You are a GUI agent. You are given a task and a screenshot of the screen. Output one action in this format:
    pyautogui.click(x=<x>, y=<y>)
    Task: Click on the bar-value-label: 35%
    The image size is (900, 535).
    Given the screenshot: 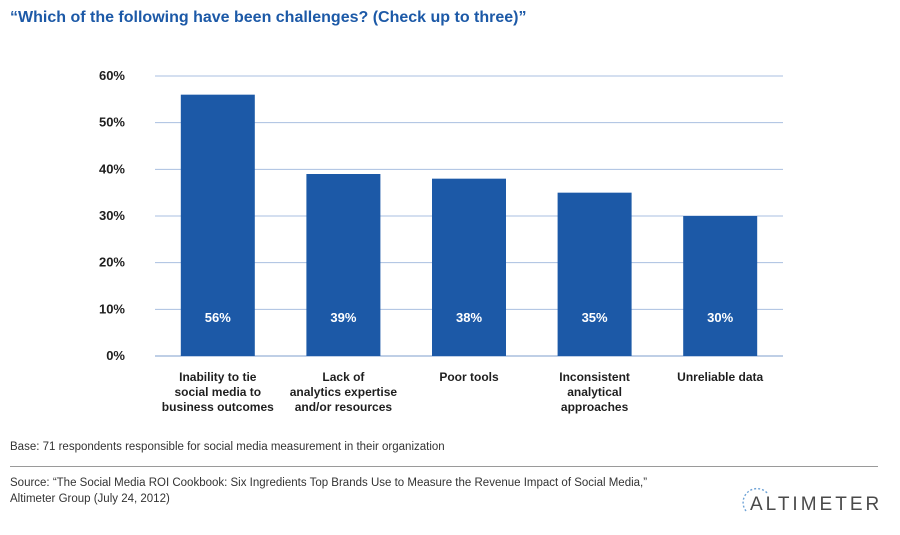 What is the action you would take?
    pyautogui.click(x=595, y=317)
    